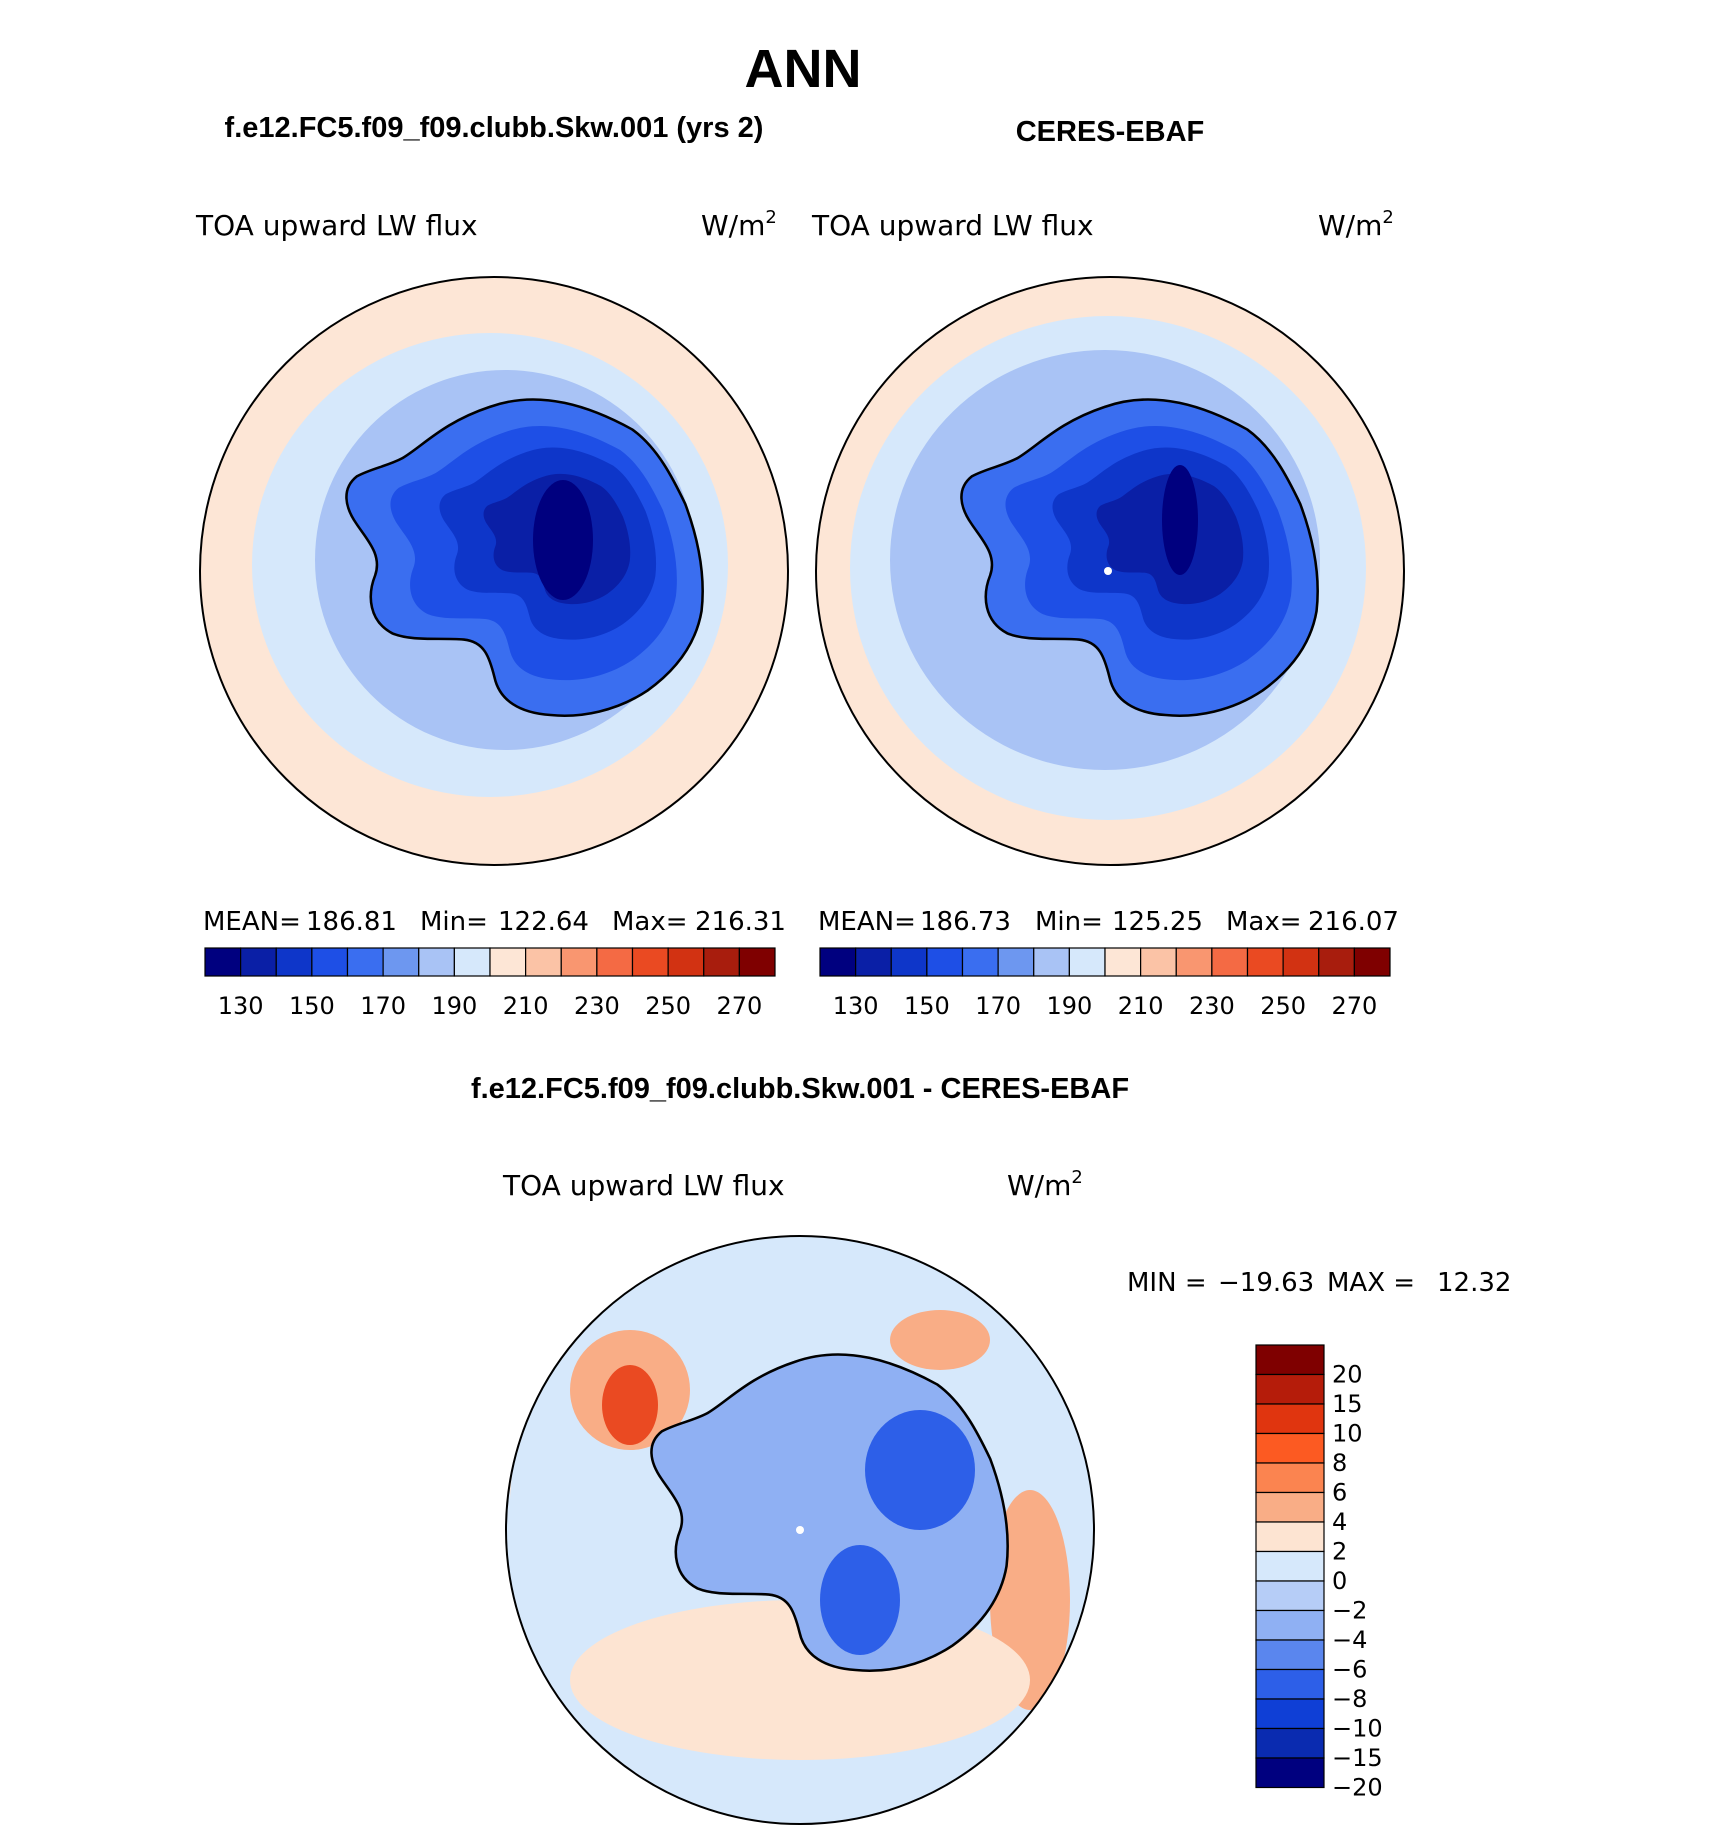  What do you see at coordinates (597, 1006) in the screenshot?
I see `model-colorbar-tick-label: 230` at bounding box center [597, 1006].